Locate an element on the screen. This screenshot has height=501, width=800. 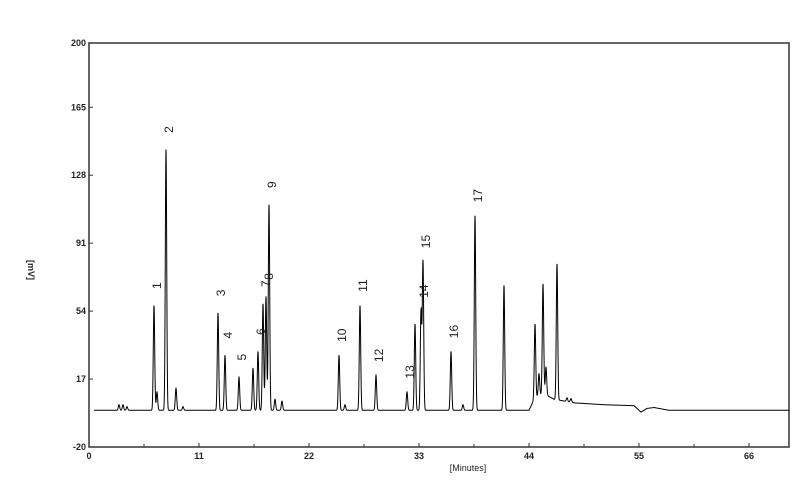
y-tick-label: 17 is located at coordinates (81, 379).